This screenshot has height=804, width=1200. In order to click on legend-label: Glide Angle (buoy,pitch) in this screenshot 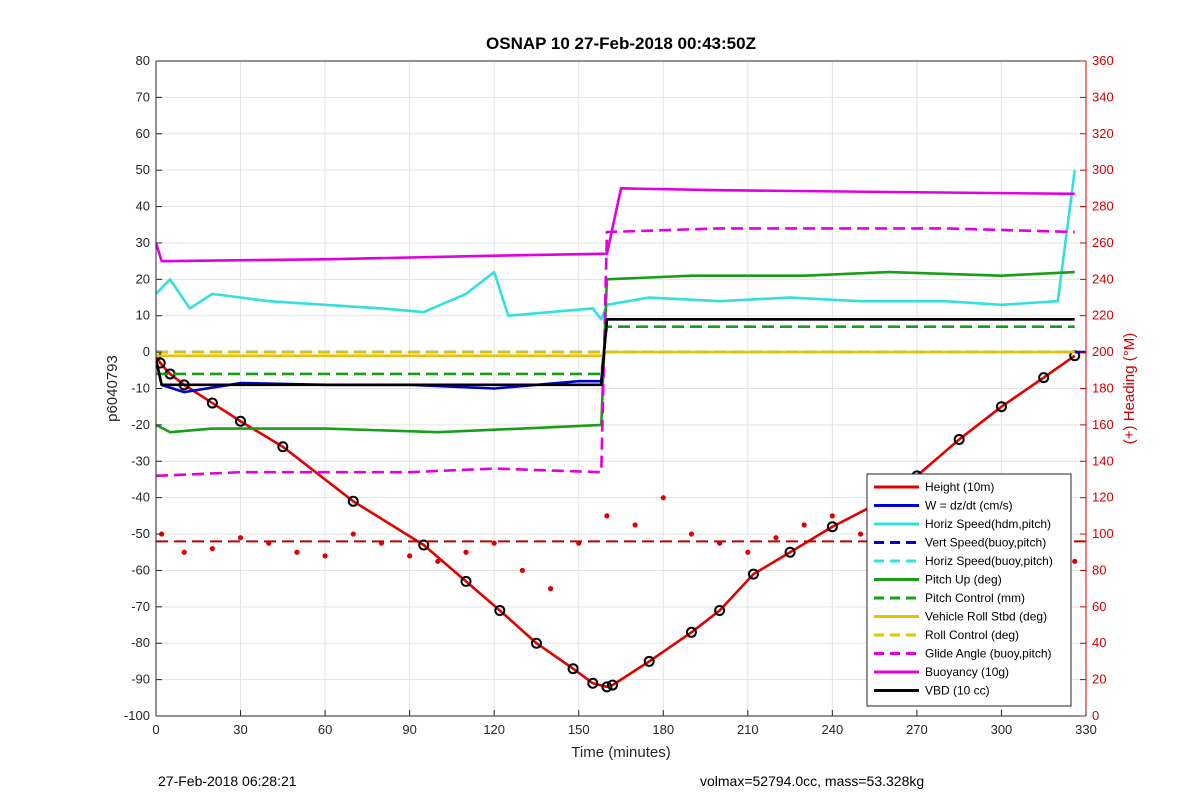, I will do `click(988, 654)`.